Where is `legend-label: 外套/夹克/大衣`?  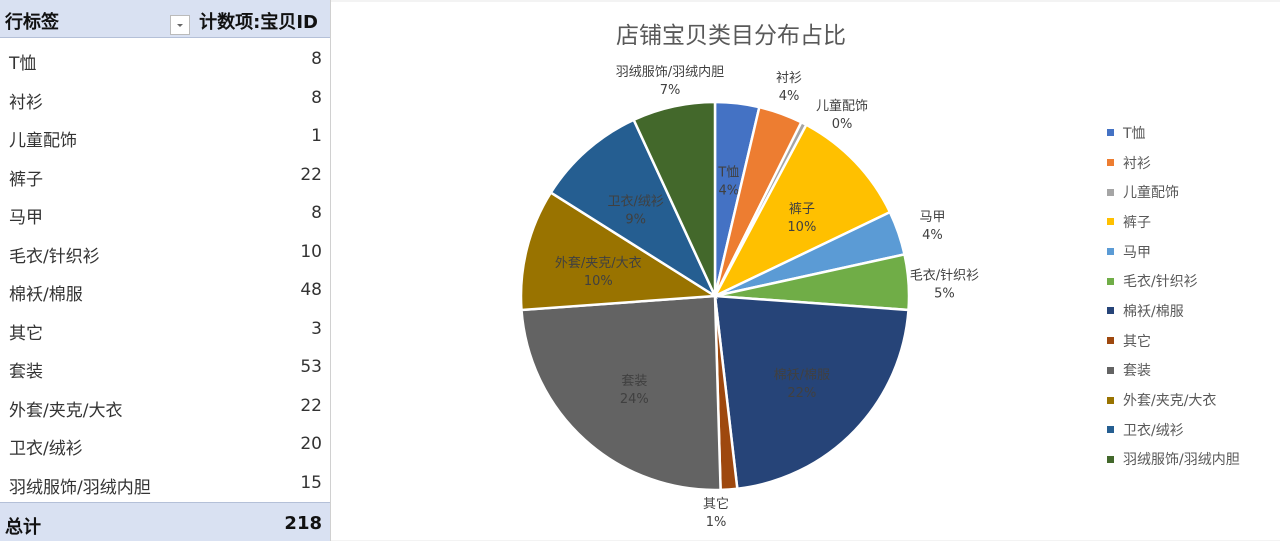
legend-label: 外套/夹克/大衣 is located at coordinates (1170, 401).